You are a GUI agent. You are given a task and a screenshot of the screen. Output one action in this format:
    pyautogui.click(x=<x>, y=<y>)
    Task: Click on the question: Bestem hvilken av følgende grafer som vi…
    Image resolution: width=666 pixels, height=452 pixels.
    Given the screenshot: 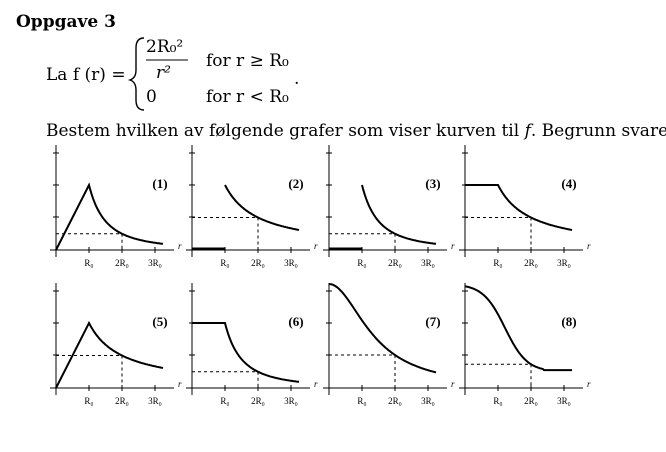 What is the action you would take?
    pyautogui.click(x=356, y=131)
    